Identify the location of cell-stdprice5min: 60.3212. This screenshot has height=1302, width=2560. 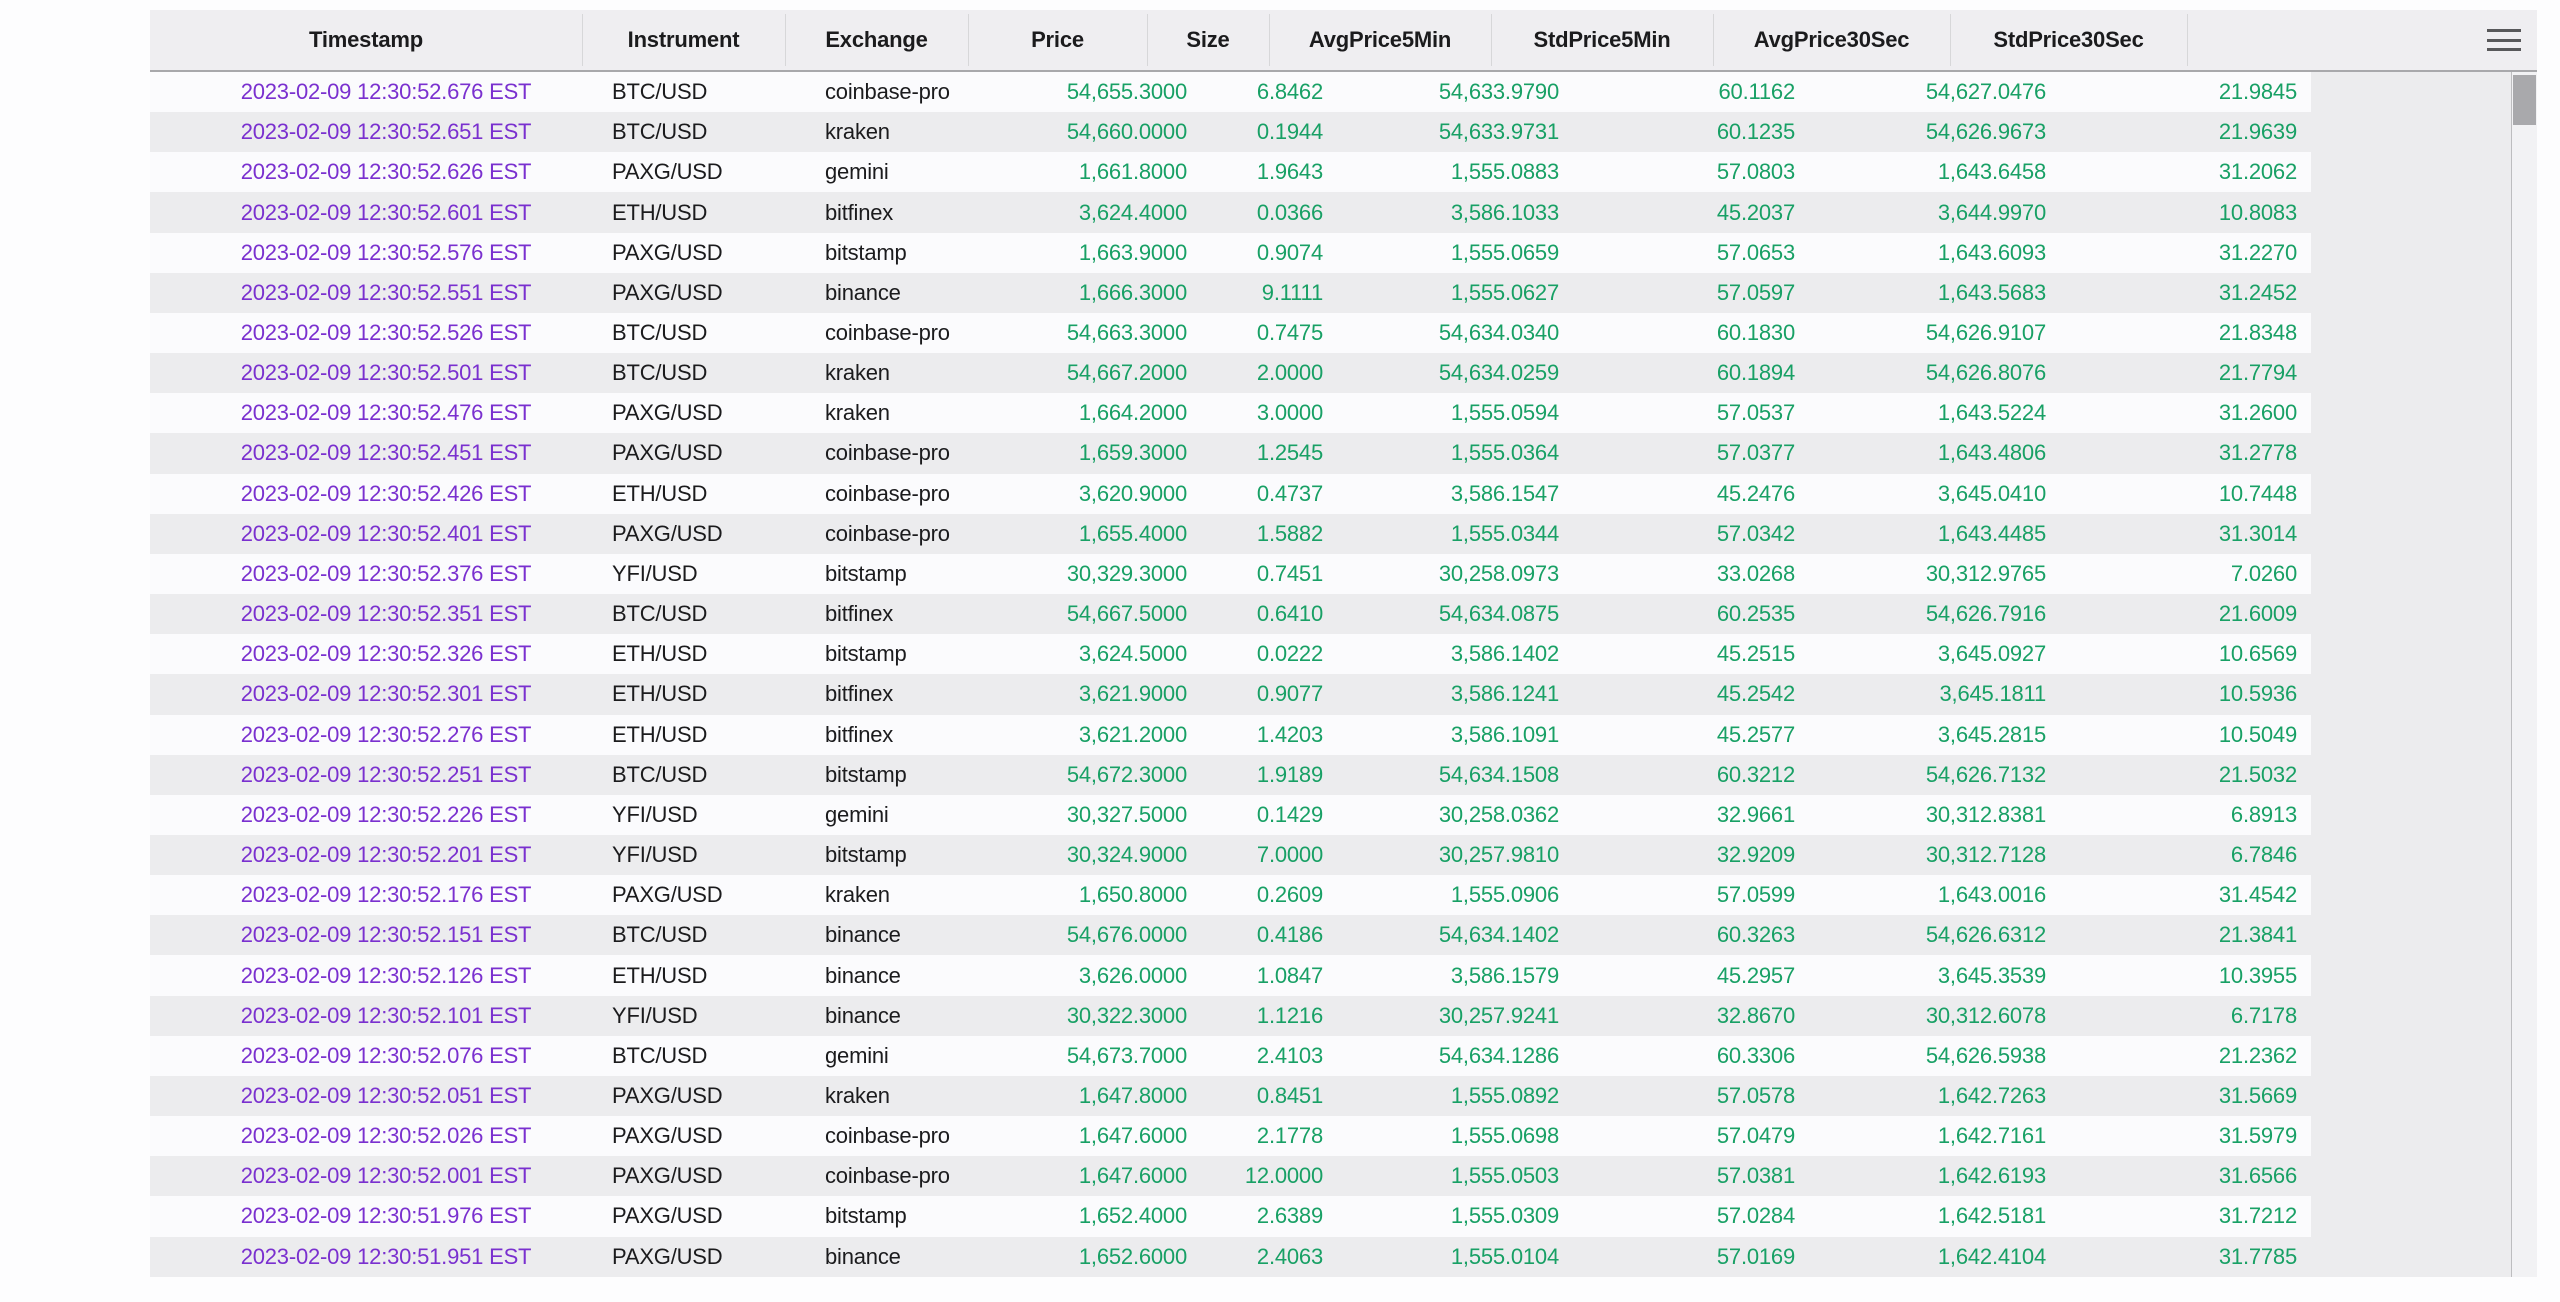
(1691, 774).